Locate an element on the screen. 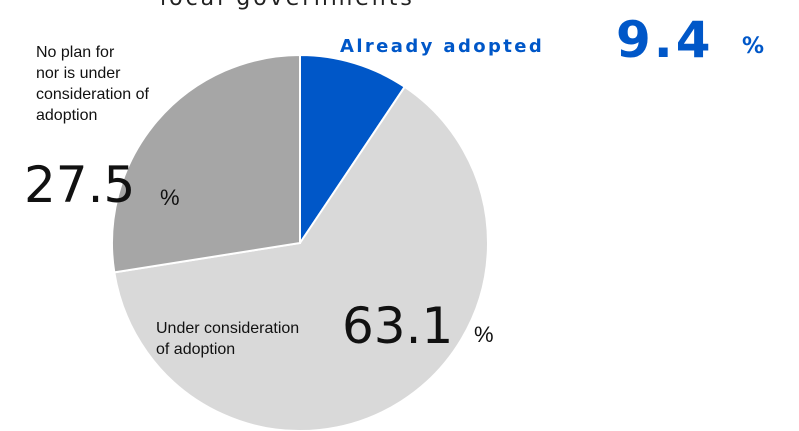 This screenshot has height=431, width=799. slice-label-under-line1: Under consideration is located at coordinates (228, 328).